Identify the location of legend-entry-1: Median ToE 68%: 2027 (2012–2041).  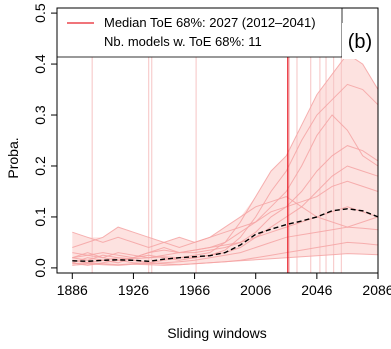
(210, 22).